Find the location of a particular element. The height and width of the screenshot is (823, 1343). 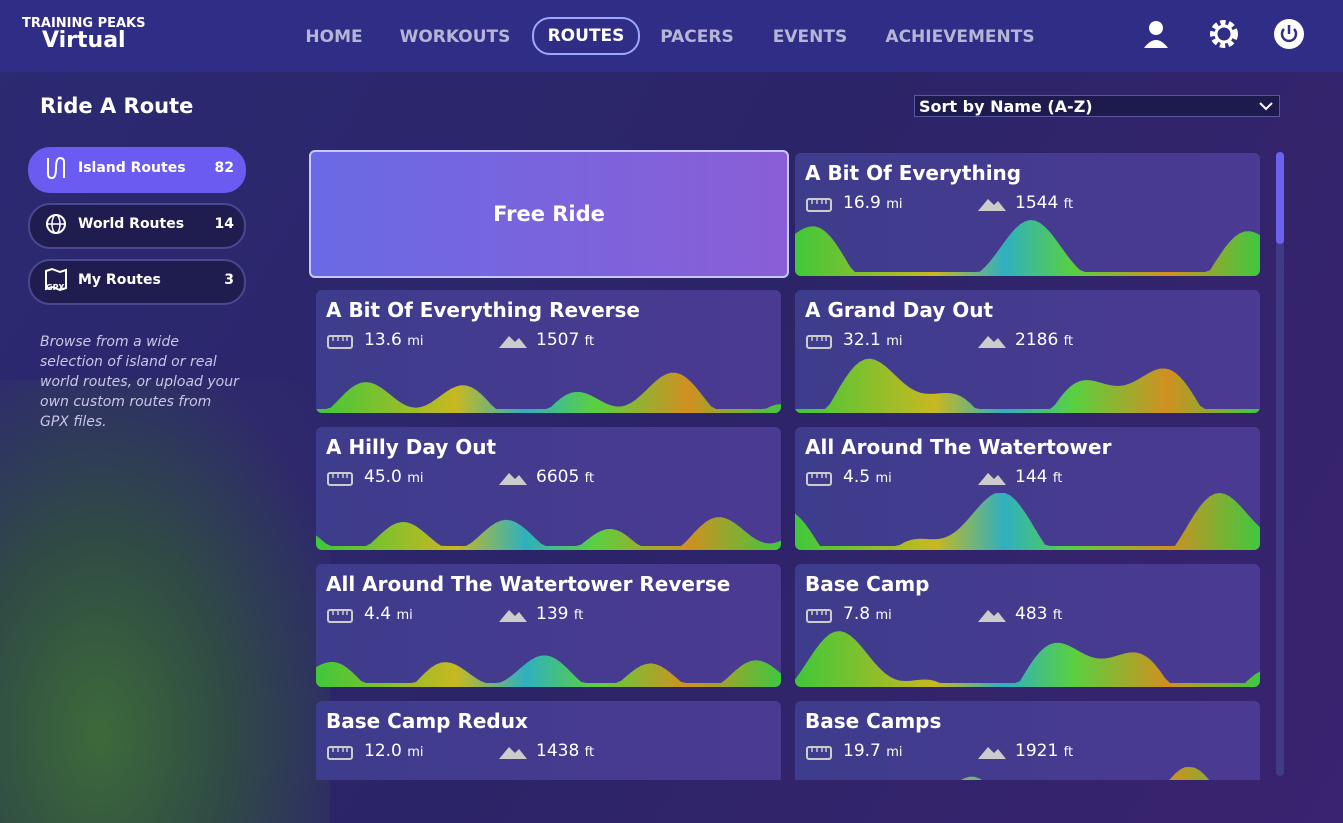

logo-bottom: Virtual is located at coordinates (84, 40).